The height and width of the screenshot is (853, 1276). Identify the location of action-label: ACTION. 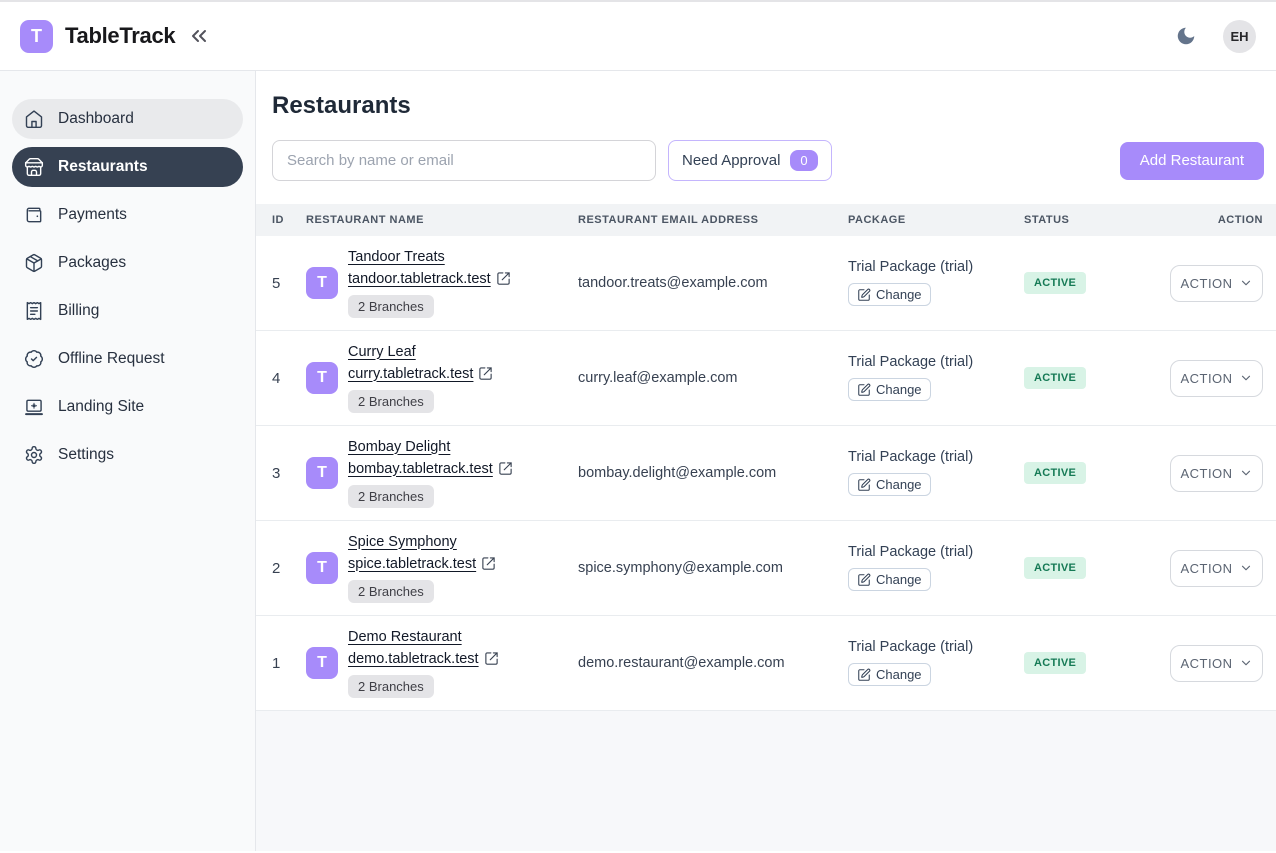
(1206, 663).